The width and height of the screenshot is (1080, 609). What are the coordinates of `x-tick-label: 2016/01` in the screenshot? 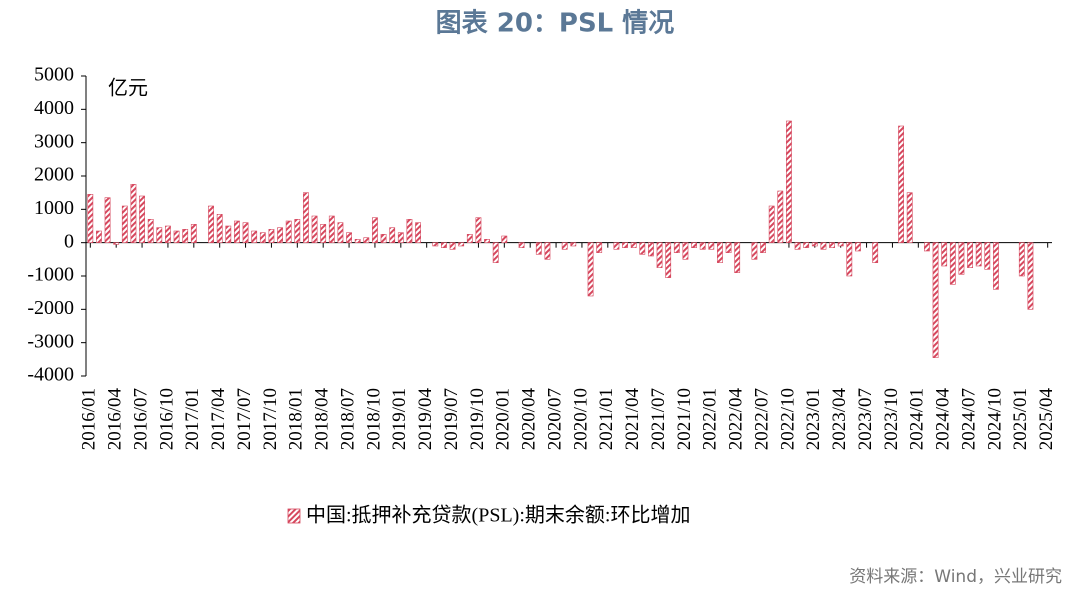 It's located at (89, 419).